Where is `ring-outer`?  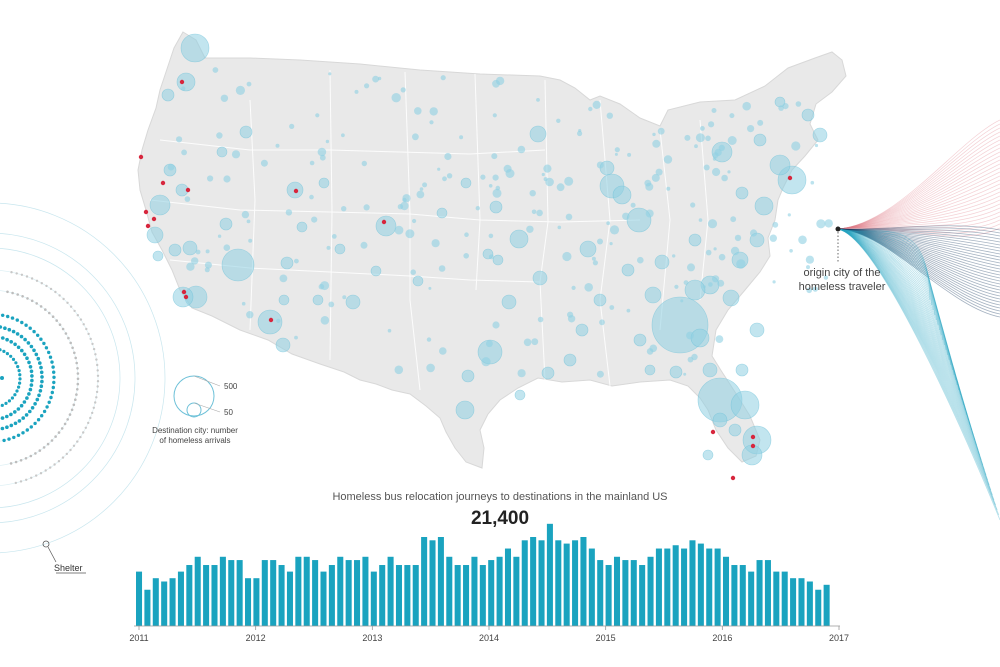 ring-outer is located at coordinates (68, 378).